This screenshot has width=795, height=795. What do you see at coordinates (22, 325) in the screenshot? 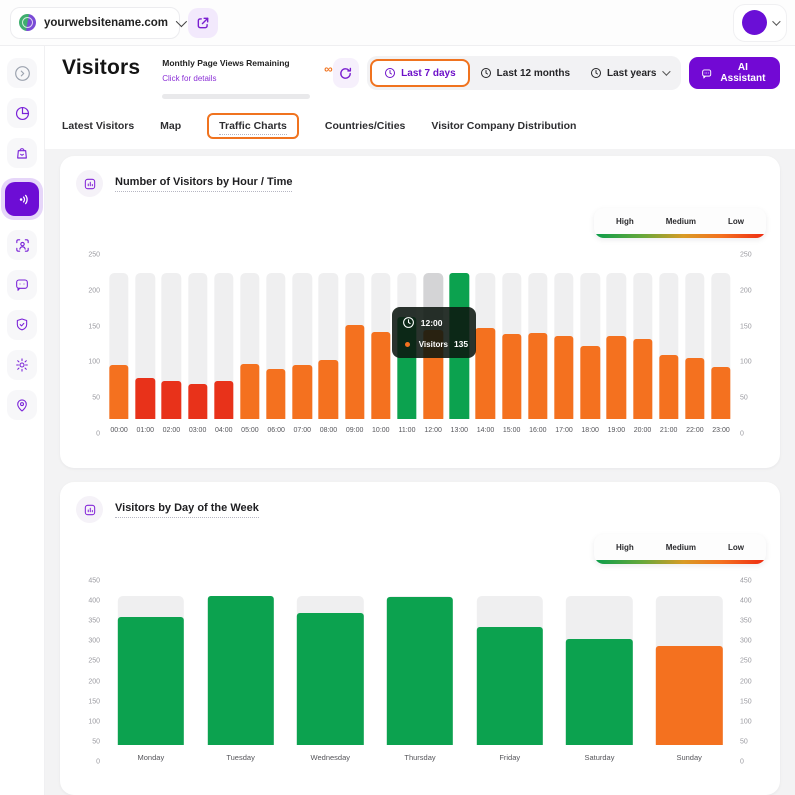
I see `sidebar-item-security` at bounding box center [22, 325].